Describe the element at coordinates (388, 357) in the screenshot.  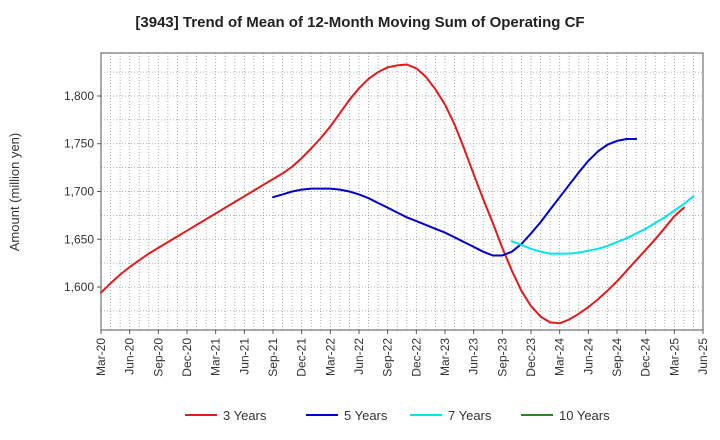
I see `x-tick-label: Sep-22` at that location.